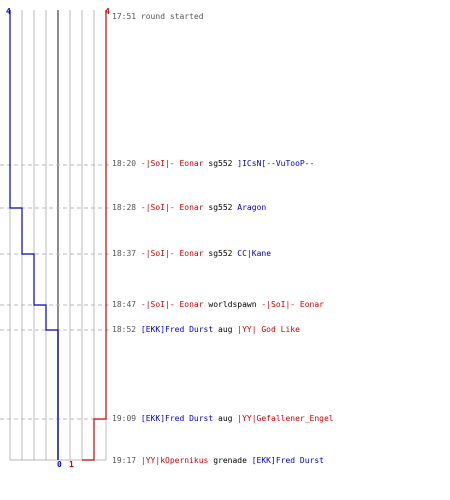 The height and width of the screenshot is (500, 450). I want to click on round-start-time: 17:51, so click(124, 16).